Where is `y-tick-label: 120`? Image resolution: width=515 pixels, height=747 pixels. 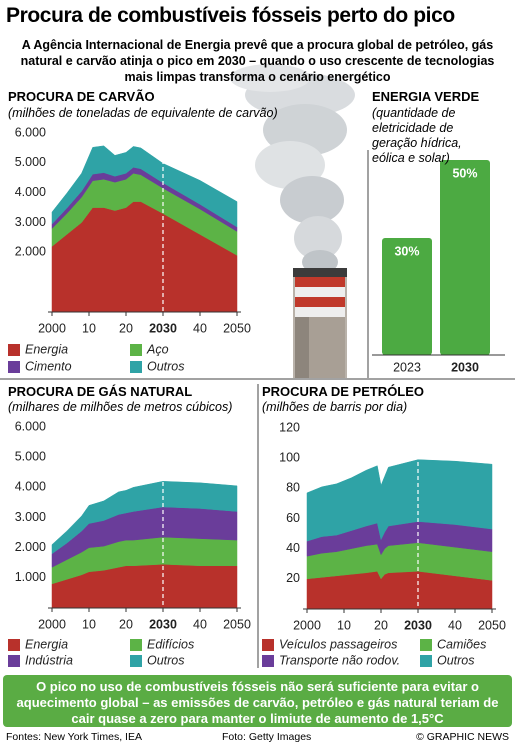 y-tick-label: 120 is located at coordinates (289, 427).